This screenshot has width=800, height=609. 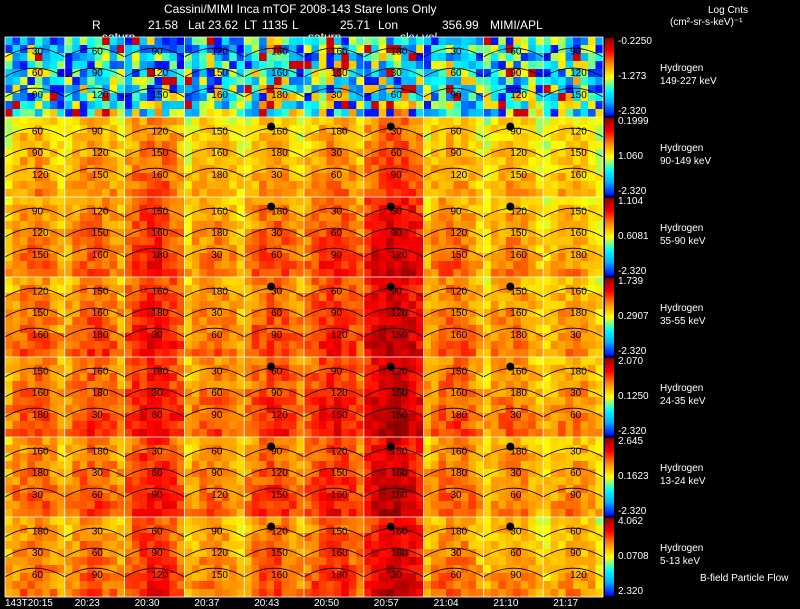 What do you see at coordinates (214, 237) in the screenshot?
I see `heatmap-cell-r2-c3: 160 180 30` at bounding box center [214, 237].